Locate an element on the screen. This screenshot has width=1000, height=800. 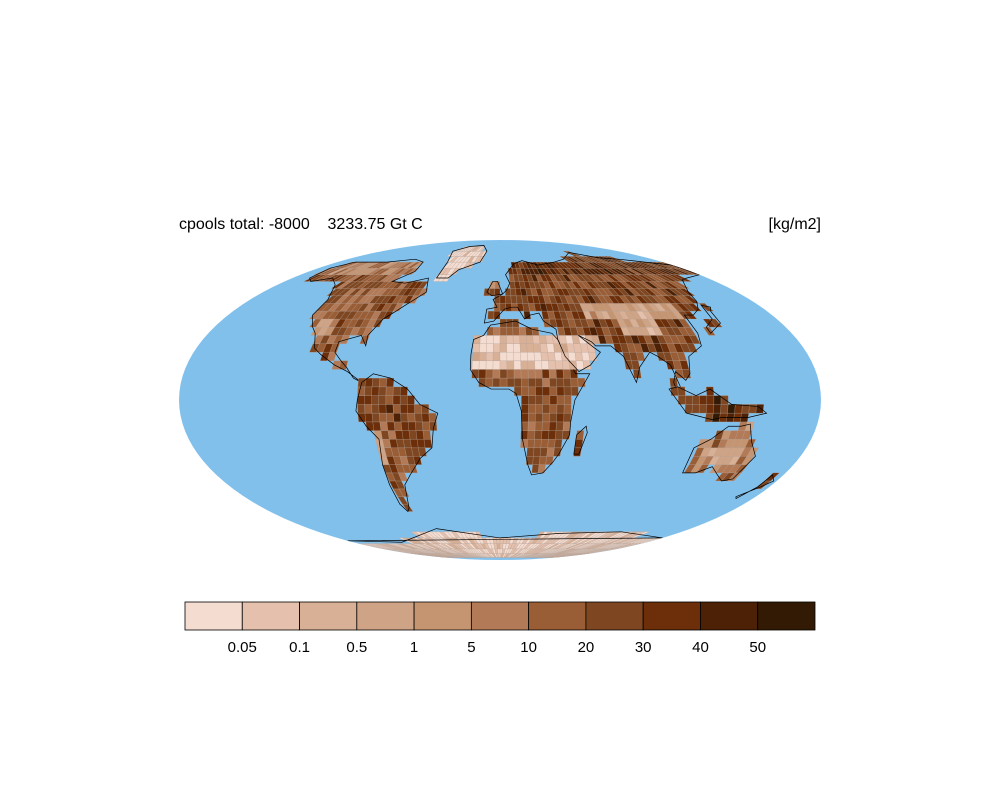
landmass-north-america is located at coordinates (366, 320).